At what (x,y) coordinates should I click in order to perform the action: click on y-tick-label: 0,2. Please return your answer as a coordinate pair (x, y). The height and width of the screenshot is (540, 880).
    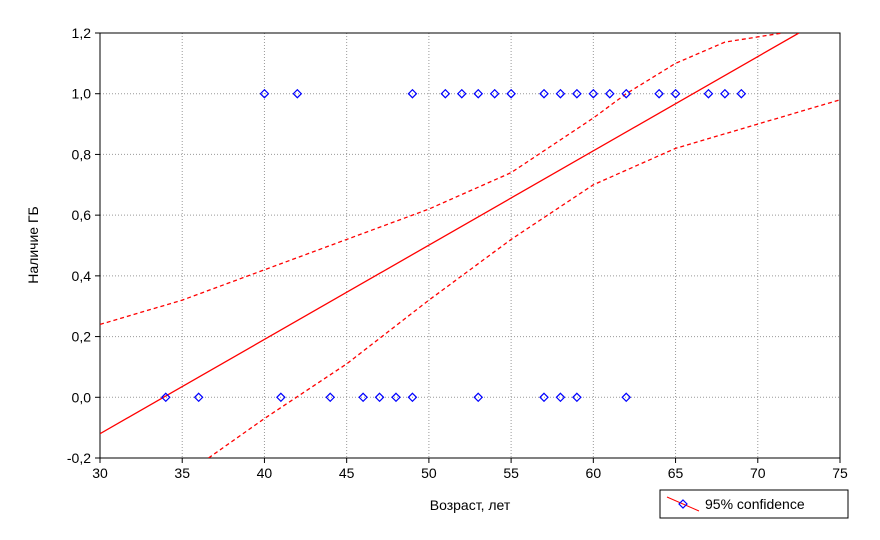
    Looking at the image, I should click on (82, 337).